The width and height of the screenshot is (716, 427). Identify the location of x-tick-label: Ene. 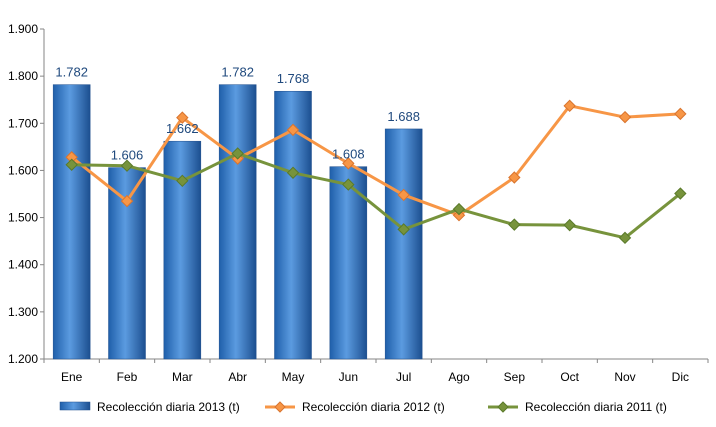
(72, 377).